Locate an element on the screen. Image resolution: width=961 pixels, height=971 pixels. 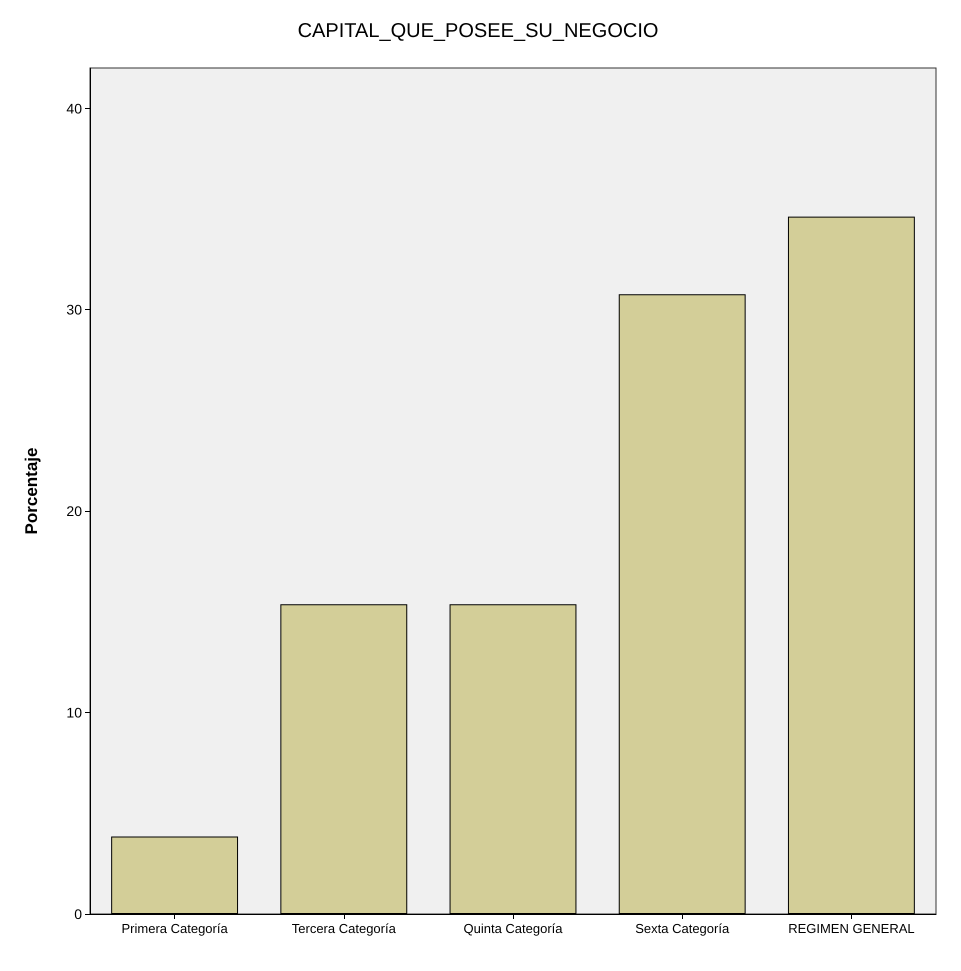
y-tick-label: 10 is located at coordinates (74, 712).